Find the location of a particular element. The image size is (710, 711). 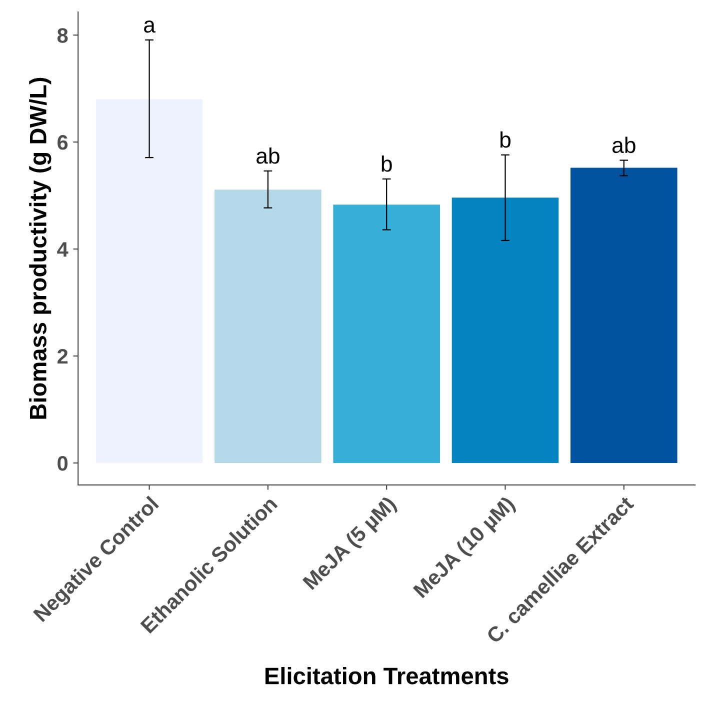

y-tick-label: 8 is located at coordinates (62, 35).